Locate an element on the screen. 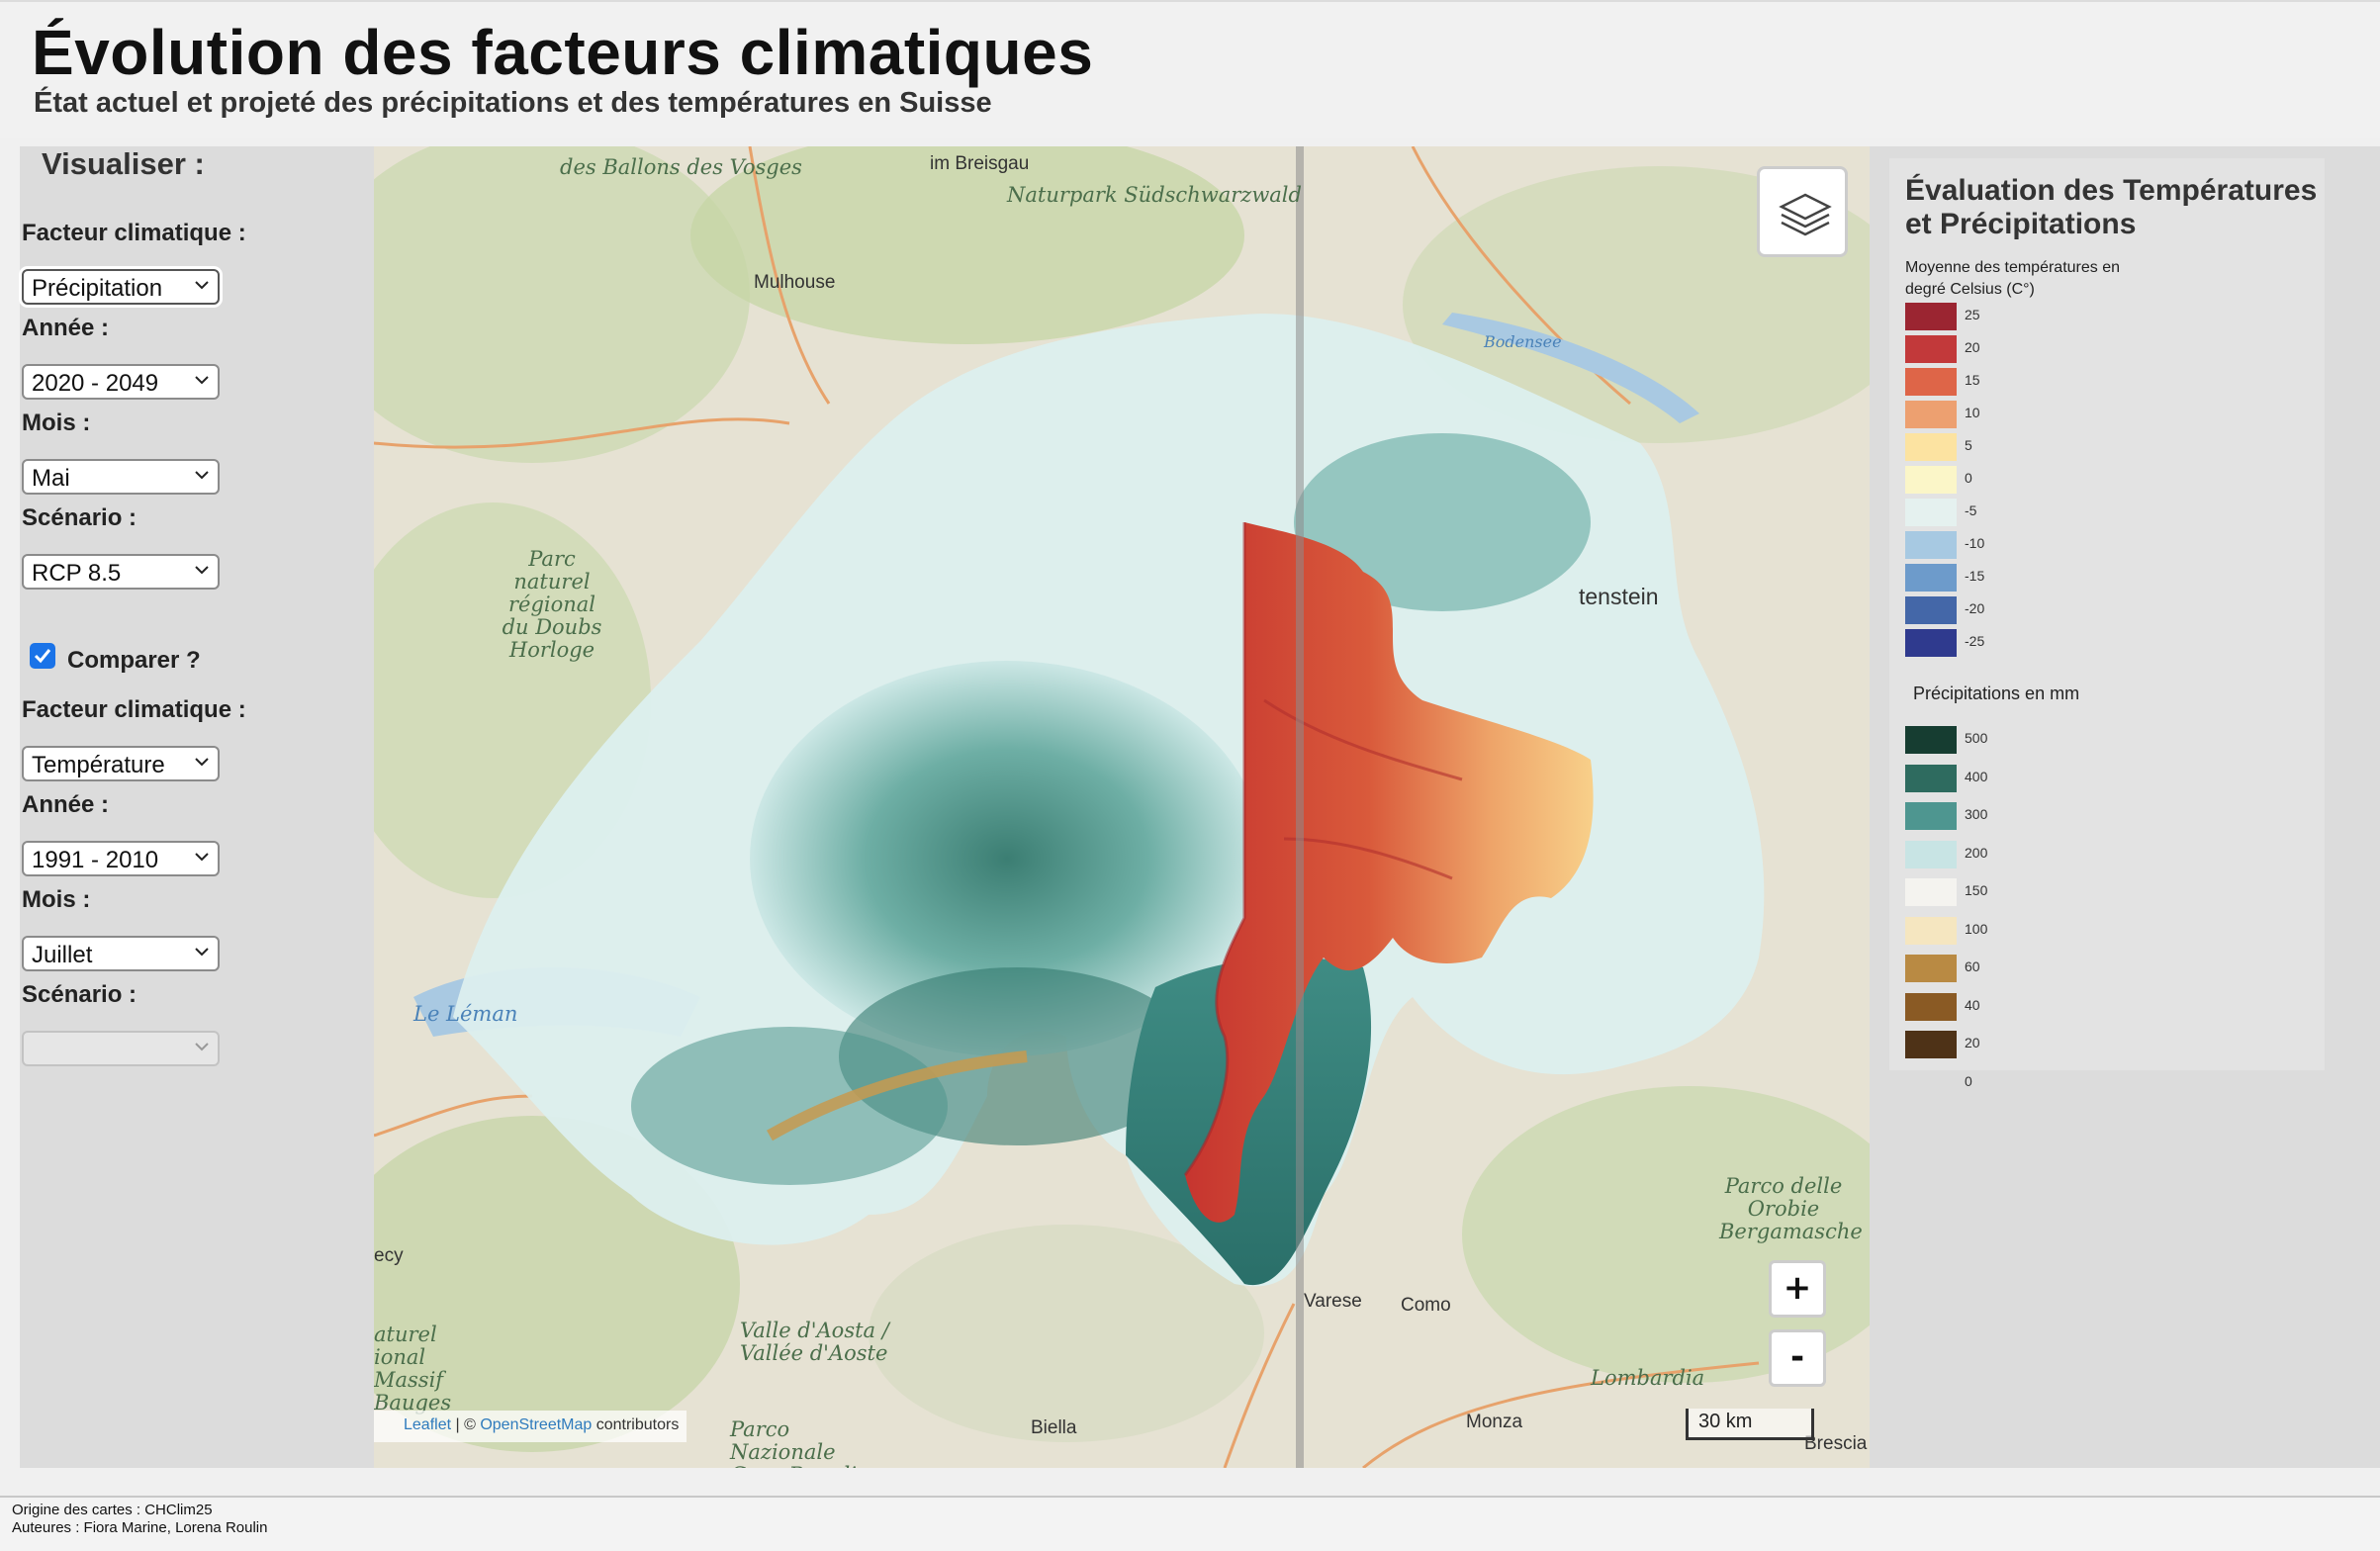  compare-year-label: Année : is located at coordinates (66, 804).